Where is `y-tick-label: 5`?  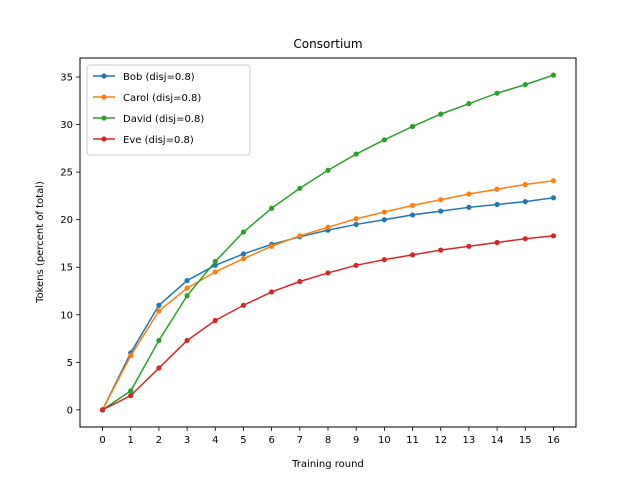
y-tick-label: 5 is located at coordinates (70, 363).